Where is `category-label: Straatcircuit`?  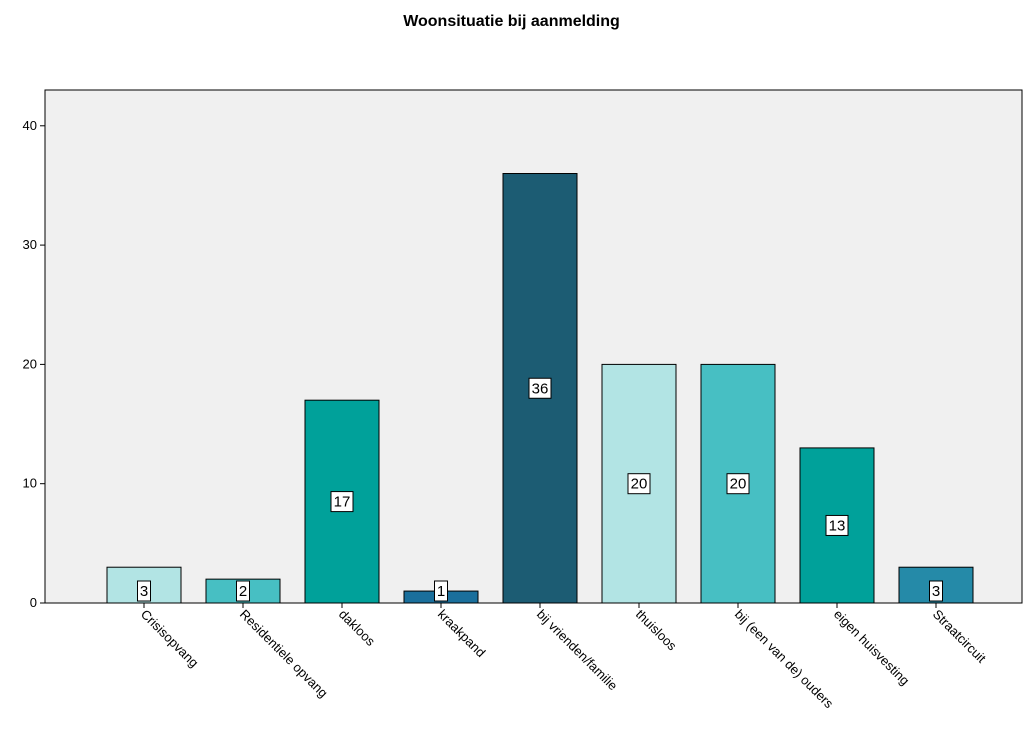 category-label: Straatcircuit is located at coordinates (959, 636).